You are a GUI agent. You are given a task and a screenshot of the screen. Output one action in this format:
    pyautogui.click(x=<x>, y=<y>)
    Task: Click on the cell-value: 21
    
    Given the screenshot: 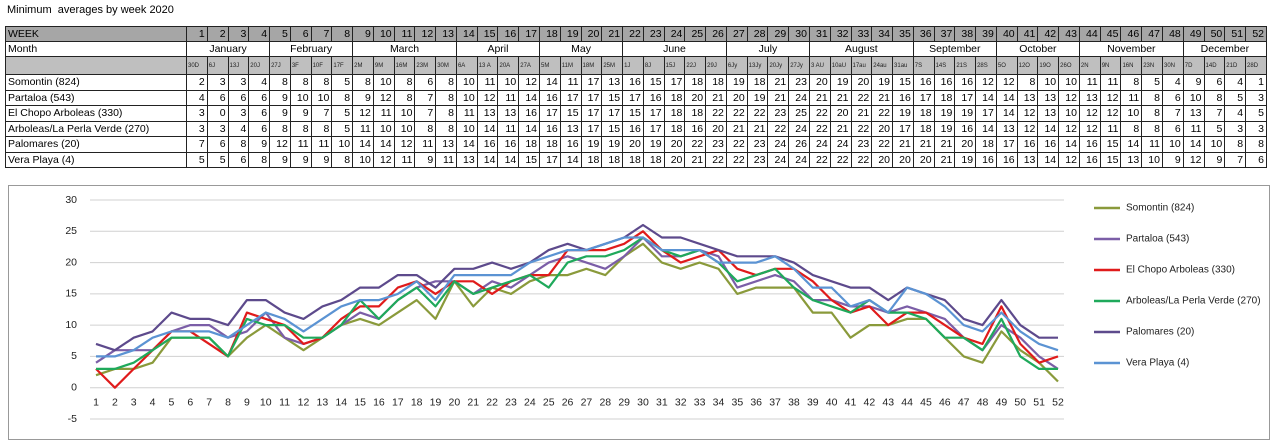 What is the action you would take?
    pyautogui.click(x=819, y=97)
    